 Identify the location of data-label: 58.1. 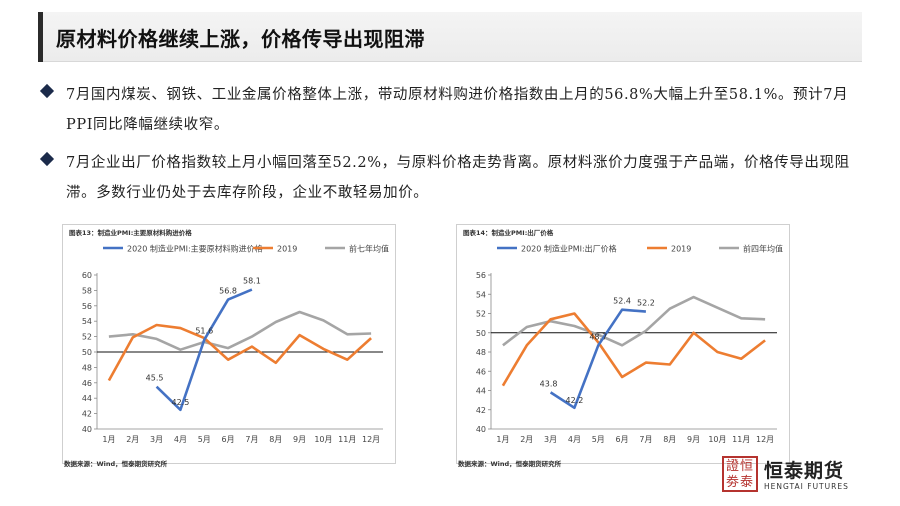
(252, 281).